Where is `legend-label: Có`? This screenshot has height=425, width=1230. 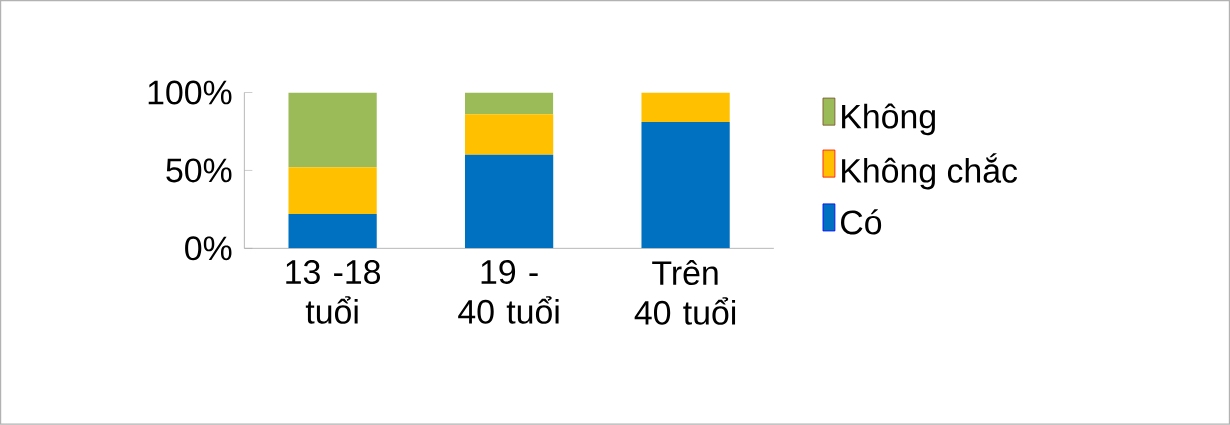
legend-label: Có is located at coordinates (861, 222).